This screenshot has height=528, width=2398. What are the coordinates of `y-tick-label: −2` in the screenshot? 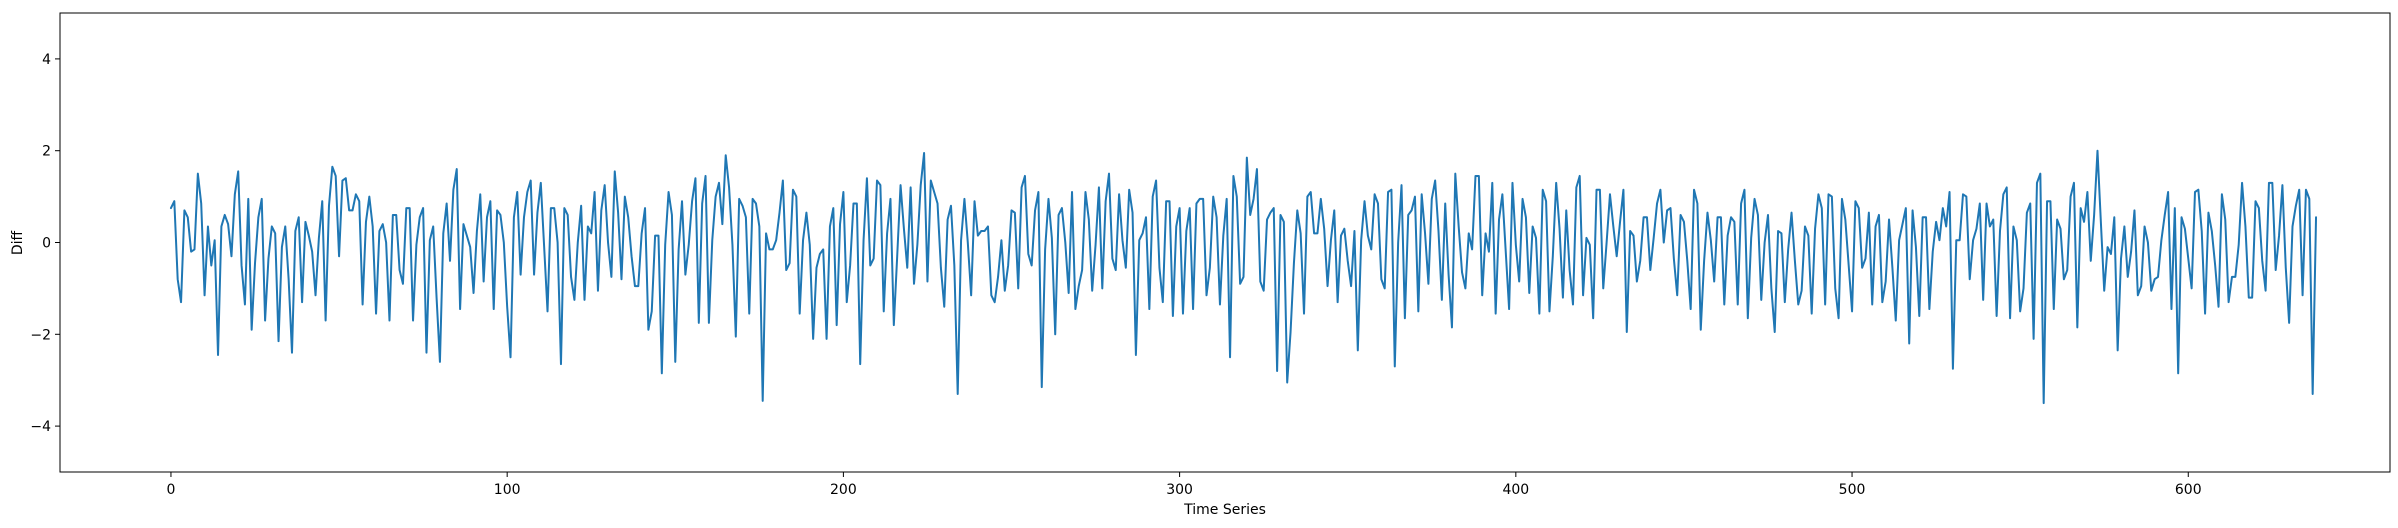 It's located at (40, 335).